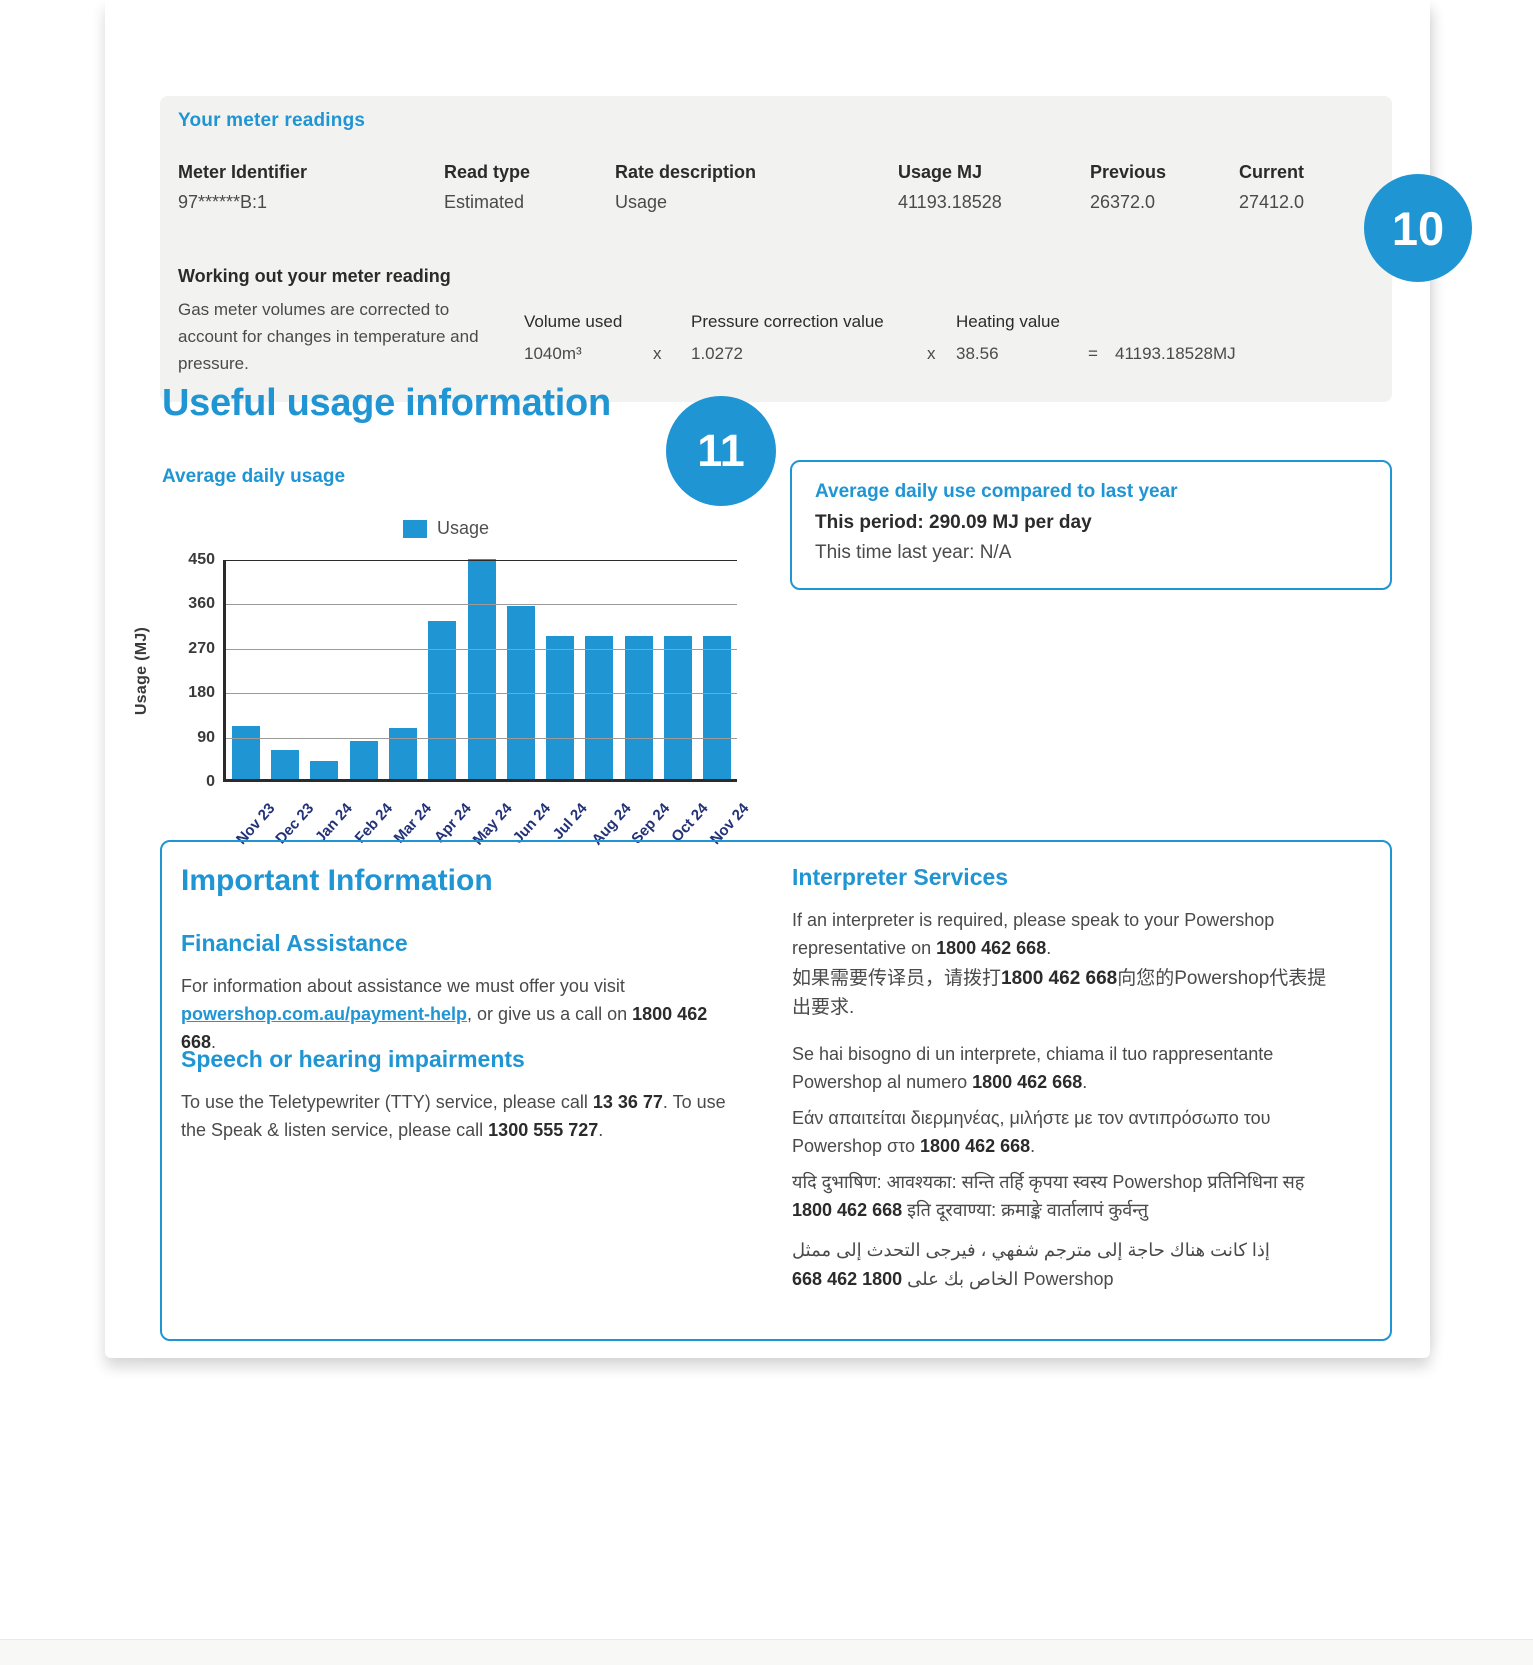 The width and height of the screenshot is (1533, 1665). What do you see at coordinates (931, 353) in the screenshot?
I see `multiply-sign-2: x` at bounding box center [931, 353].